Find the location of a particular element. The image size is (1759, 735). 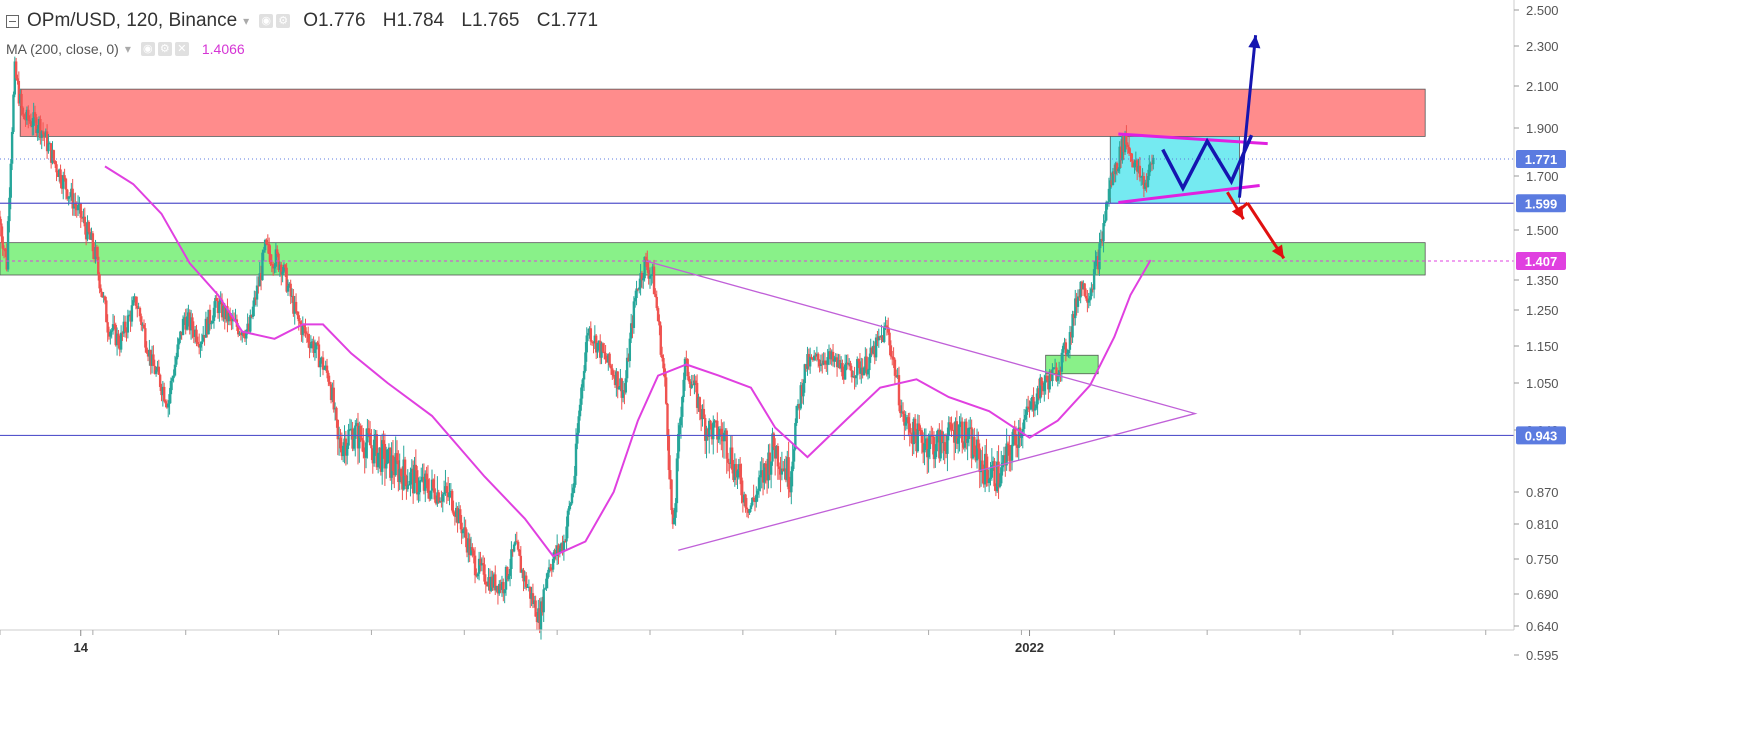

collapse-legend-icon is located at coordinates (12, 21).